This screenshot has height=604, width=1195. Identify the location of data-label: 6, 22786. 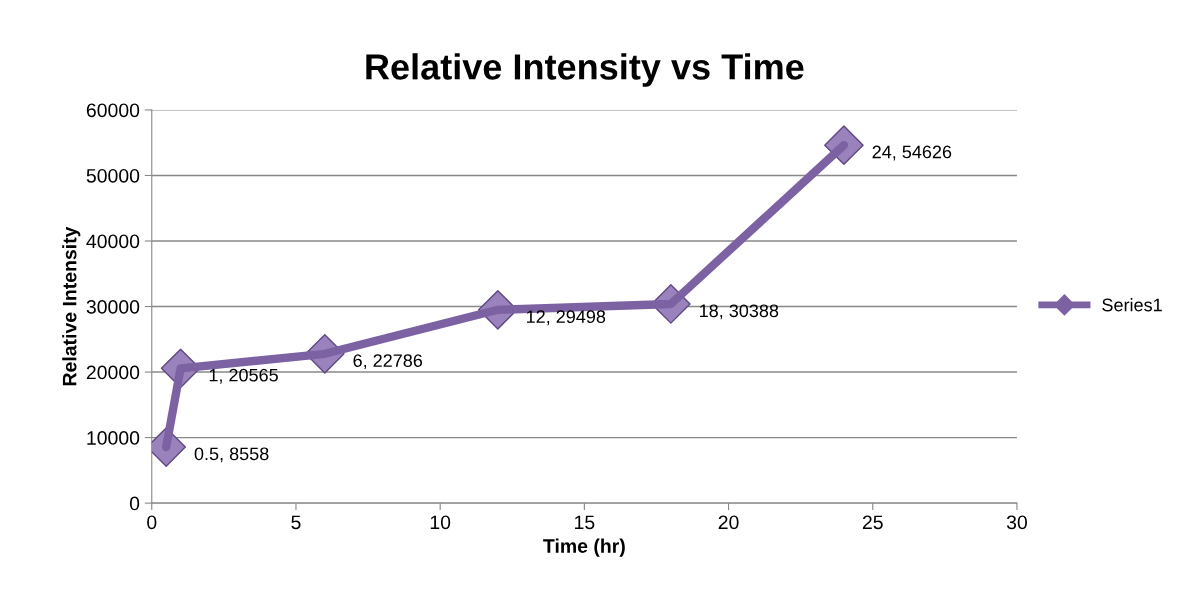
(388, 362).